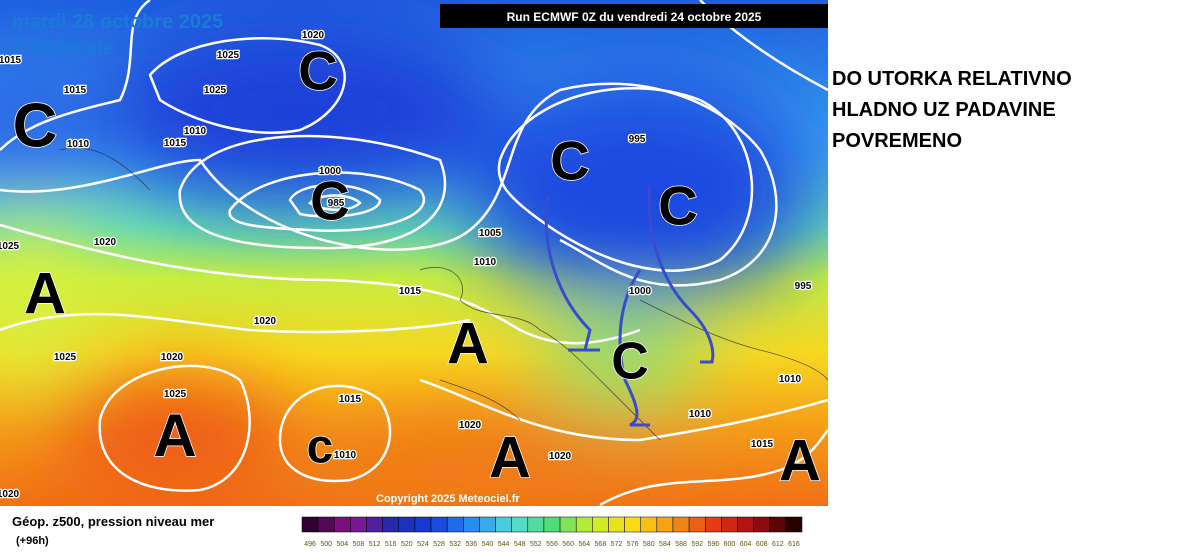  Describe the element at coordinates (488, 544) in the screenshot. I see `scale-label: 540` at that location.